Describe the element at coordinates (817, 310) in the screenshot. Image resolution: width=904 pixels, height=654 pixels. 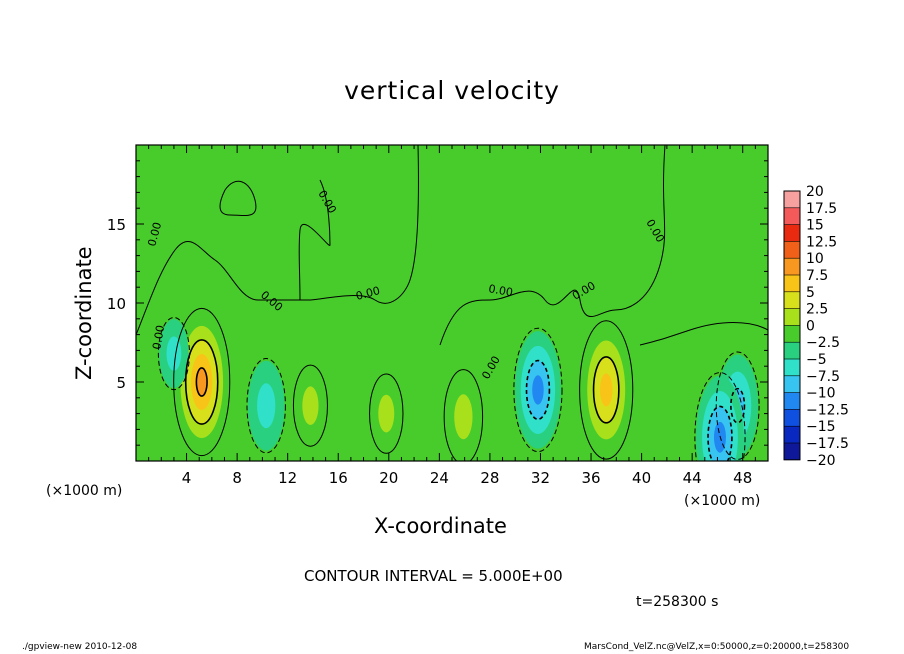
I see `colorbar-label: 2.5` at that location.